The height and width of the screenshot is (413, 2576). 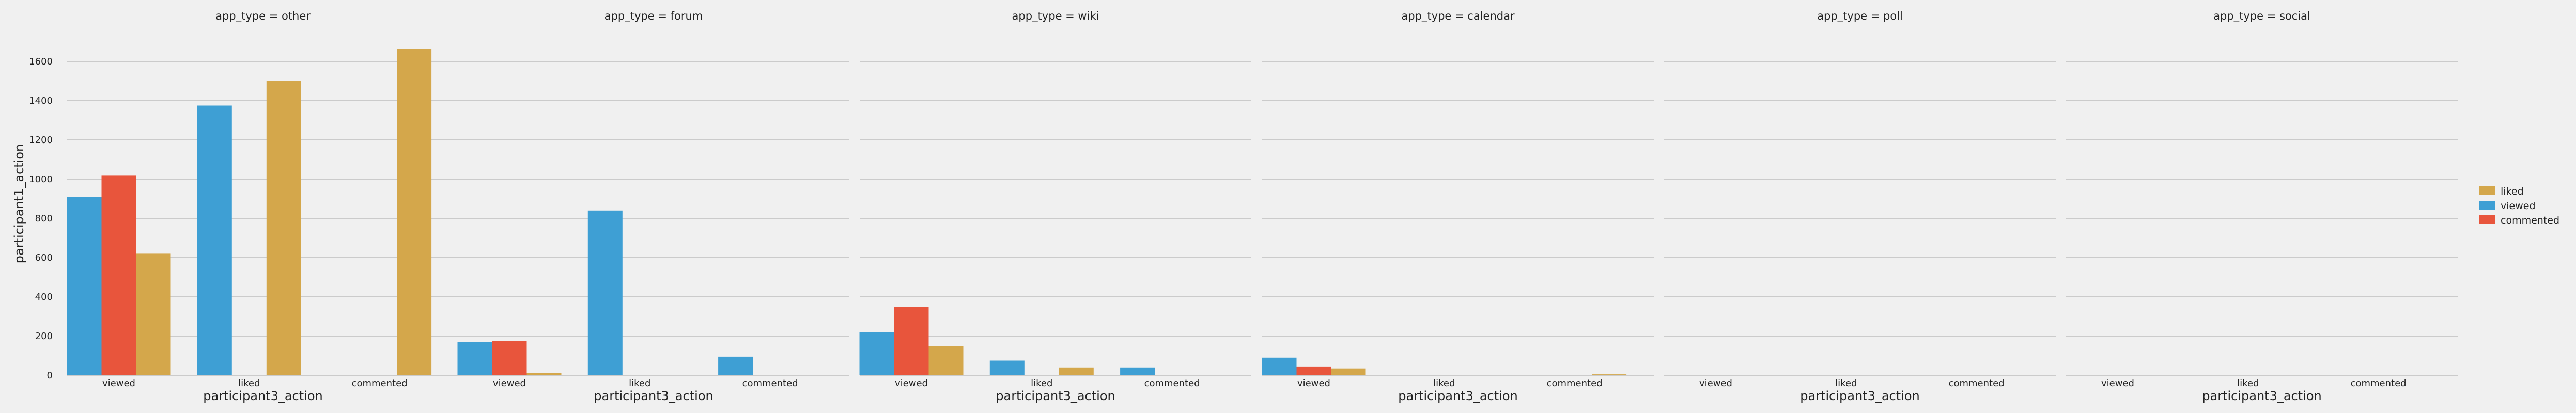 What do you see at coordinates (263, 16) in the screenshot?
I see `panel-title: app_type = other` at bounding box center [263, 16].